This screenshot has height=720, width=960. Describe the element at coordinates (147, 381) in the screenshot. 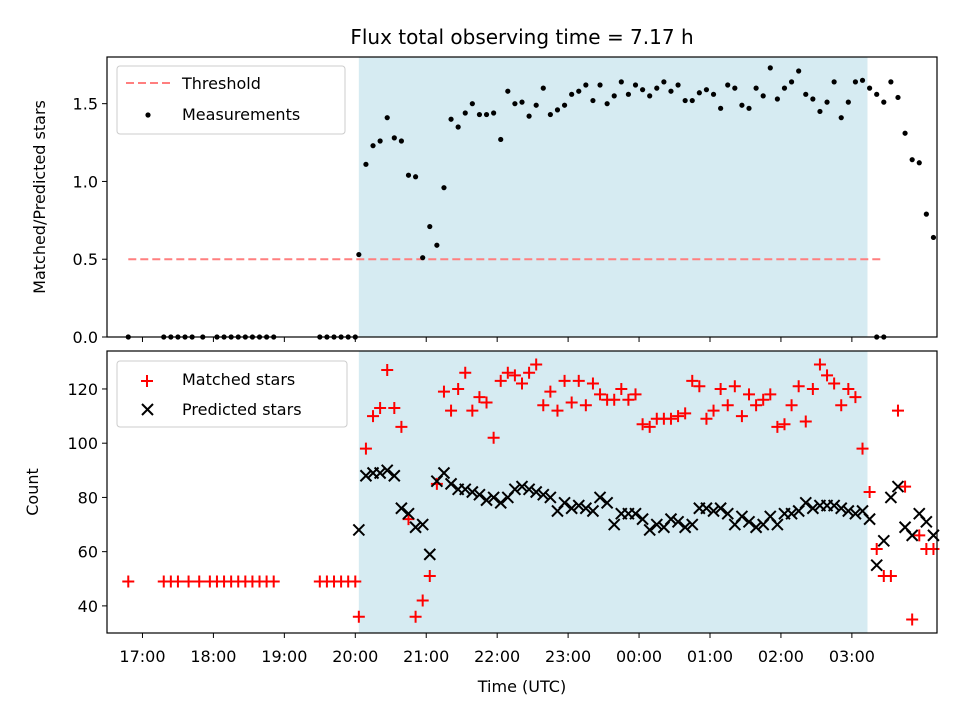

I see `legend-matched-swatch` at that location.